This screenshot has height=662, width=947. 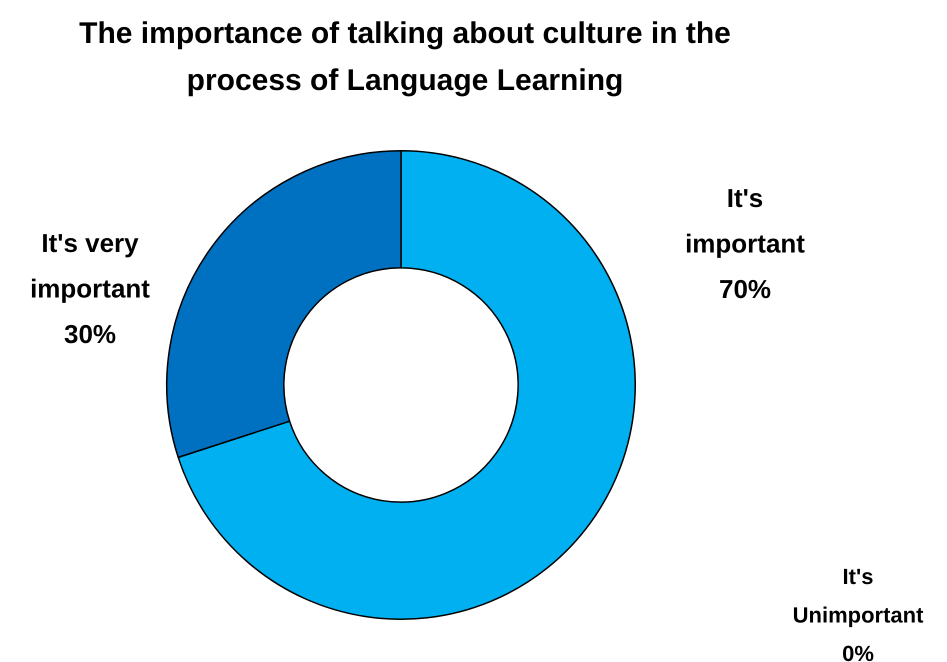 I want to click on text: 0%, so click(x=858, y=651).